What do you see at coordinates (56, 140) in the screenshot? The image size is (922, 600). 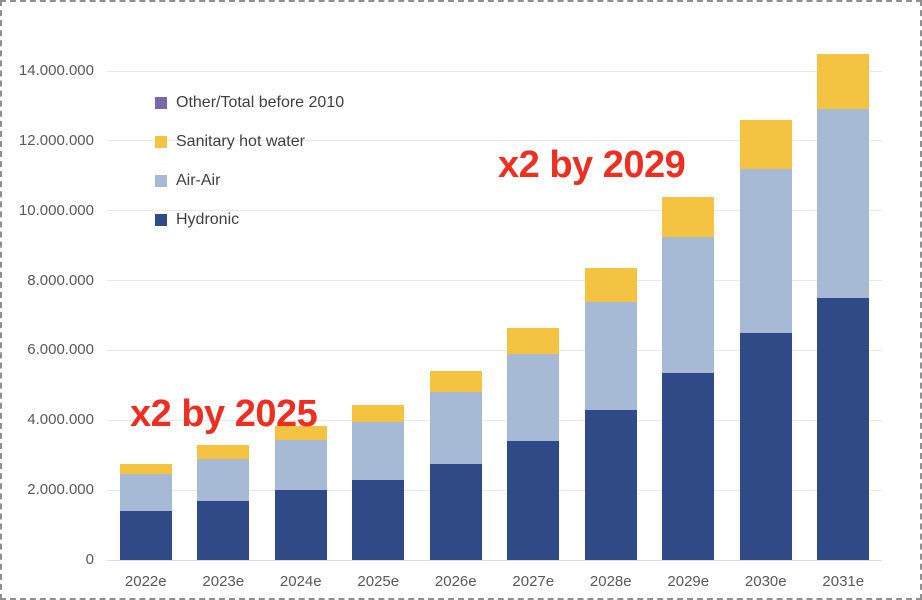 I see `y-tick-label: 12.000.000` at bounding box center [56, 140].